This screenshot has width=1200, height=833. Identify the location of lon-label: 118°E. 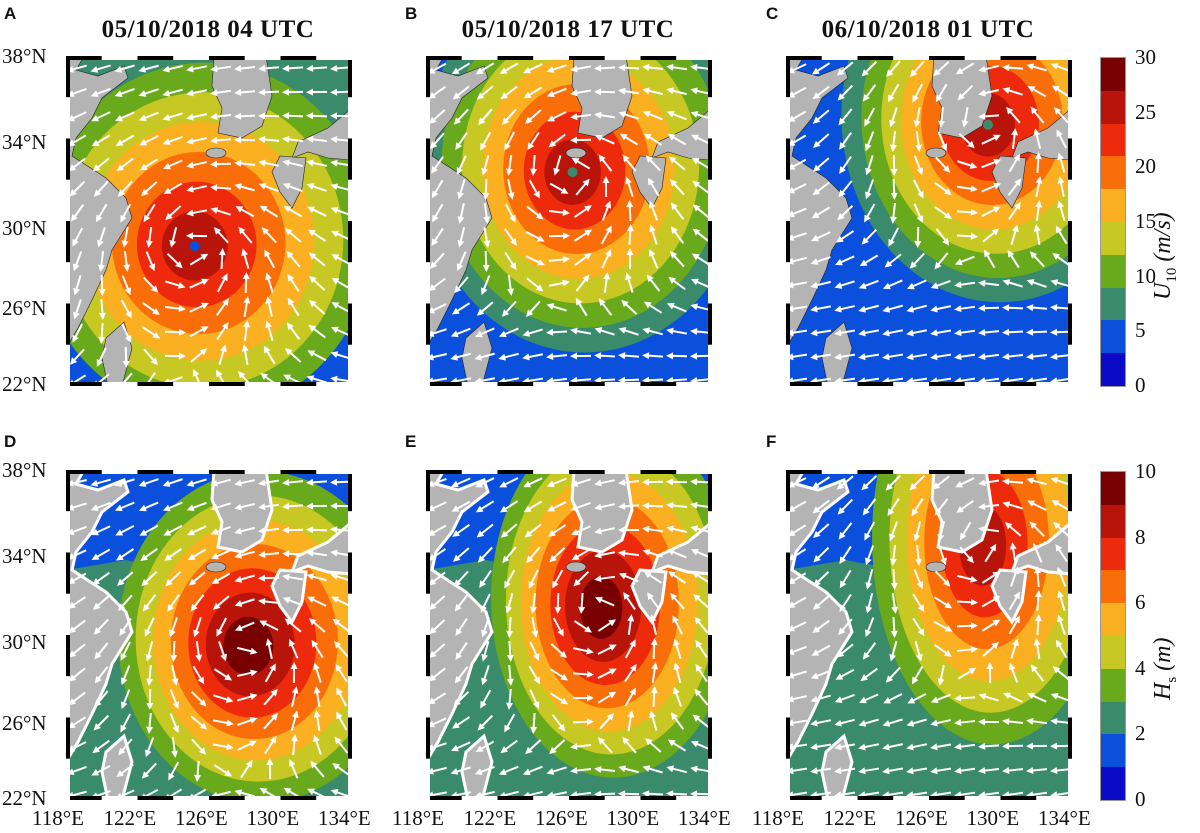
(778, 818).